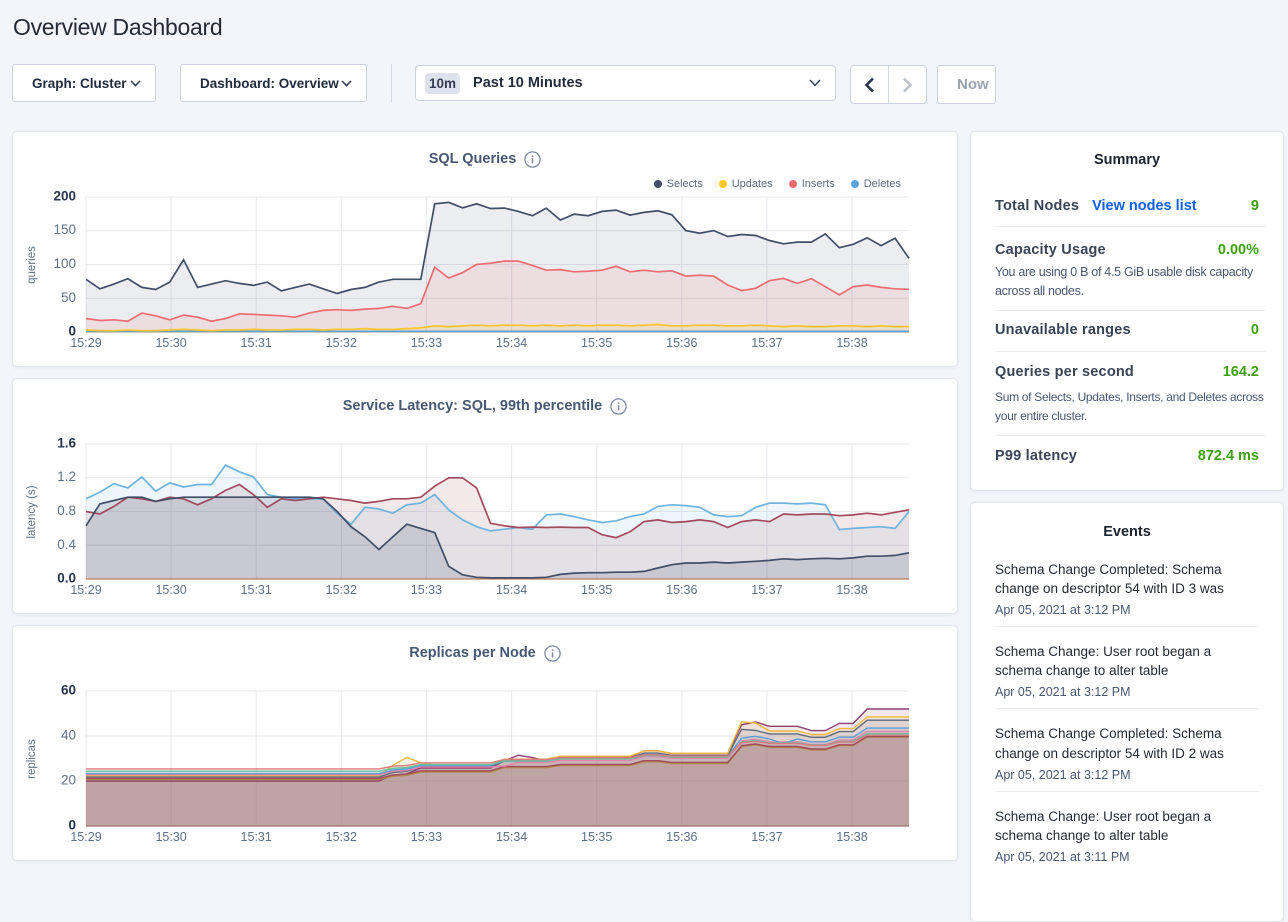  I want to click on svg-text: 1.6, so click(66, 443).